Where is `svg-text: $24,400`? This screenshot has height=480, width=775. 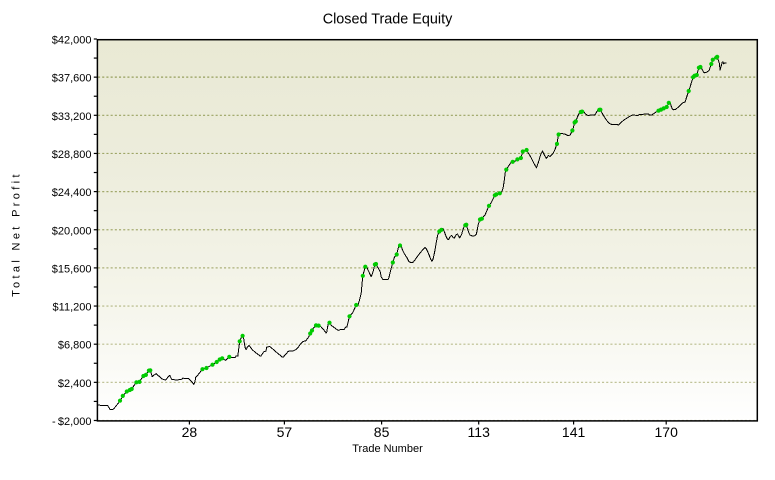
svg-text: $24,400 is located at coordinates (72, 193).